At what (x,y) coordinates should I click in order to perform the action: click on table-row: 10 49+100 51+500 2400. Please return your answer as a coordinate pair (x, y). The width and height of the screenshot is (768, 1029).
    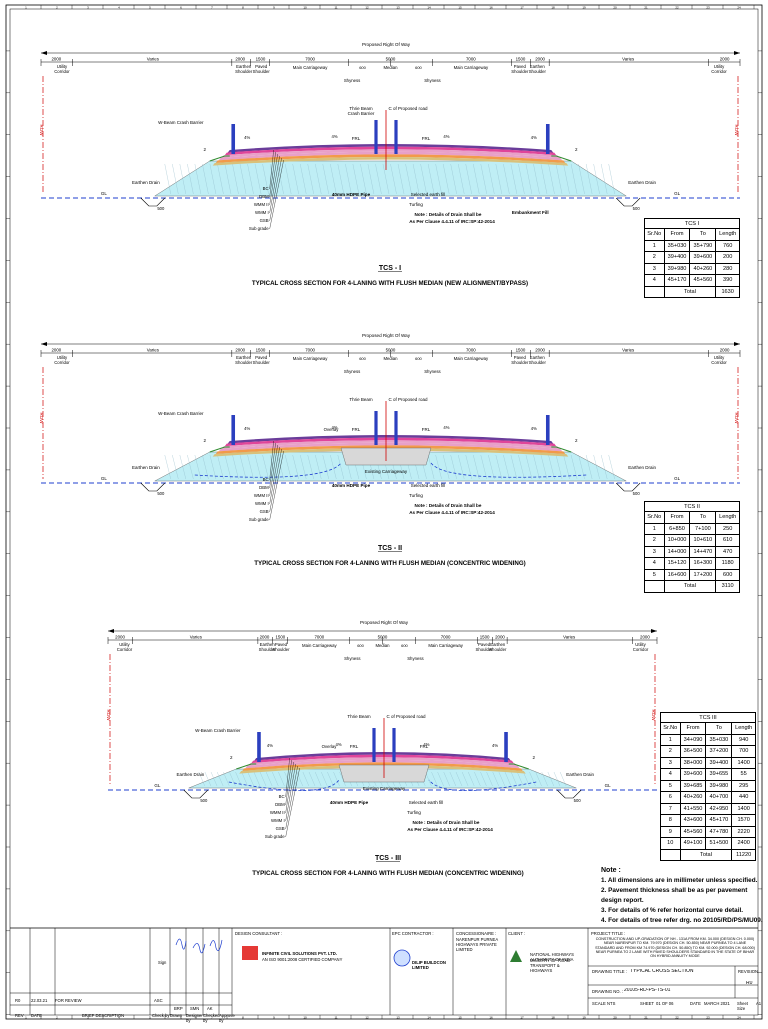
    Looking at the image, I should click on (708, 843).